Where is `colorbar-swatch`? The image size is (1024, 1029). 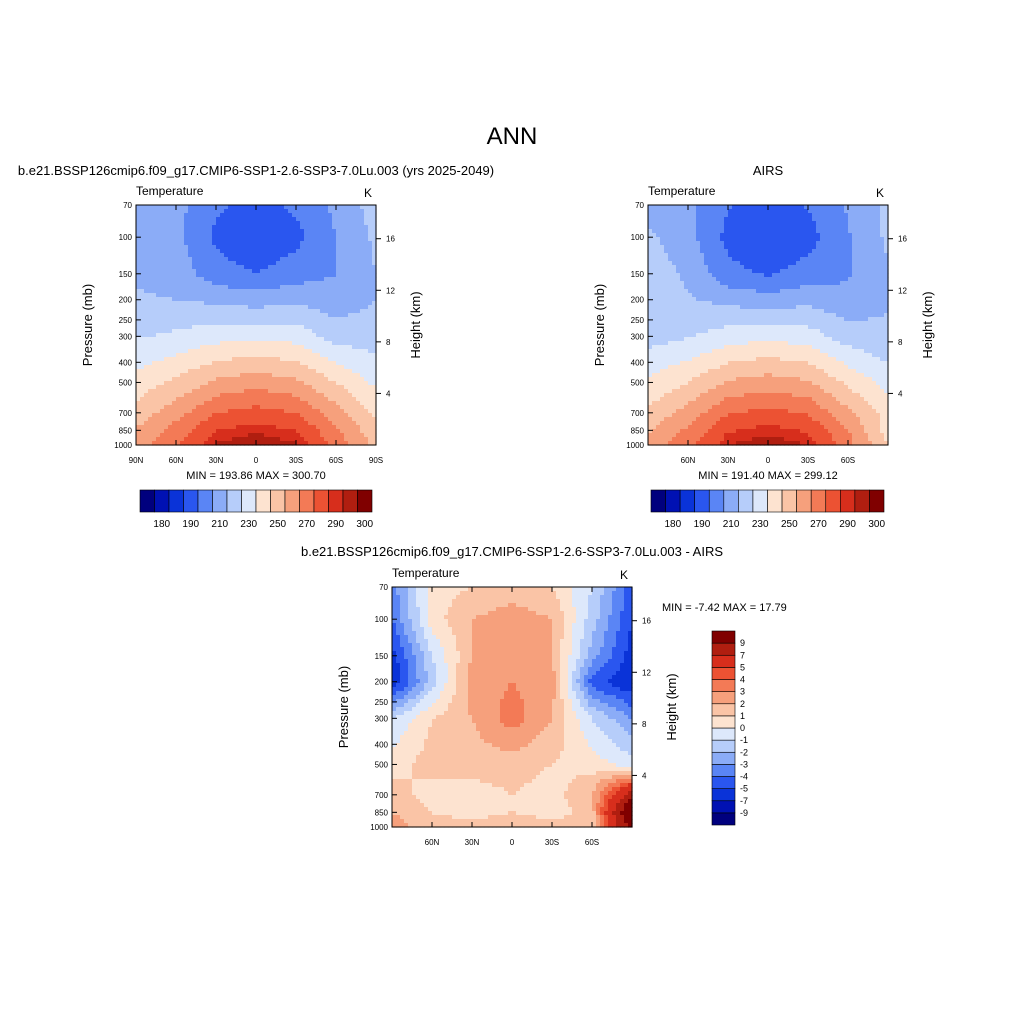 colorbar-swatch is located at coordinates (234, 501).